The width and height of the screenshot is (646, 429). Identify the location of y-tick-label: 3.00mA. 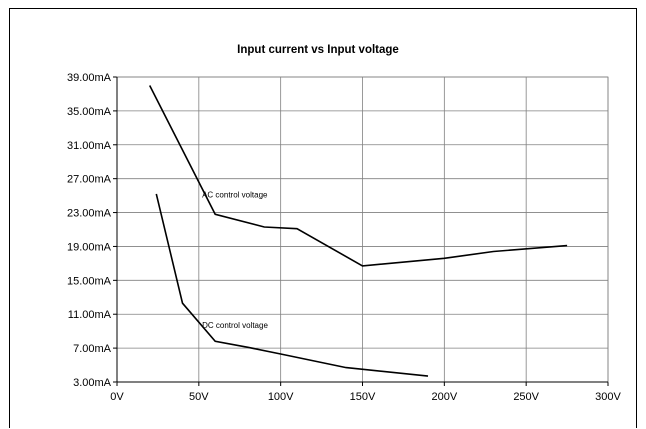
(92, 383).